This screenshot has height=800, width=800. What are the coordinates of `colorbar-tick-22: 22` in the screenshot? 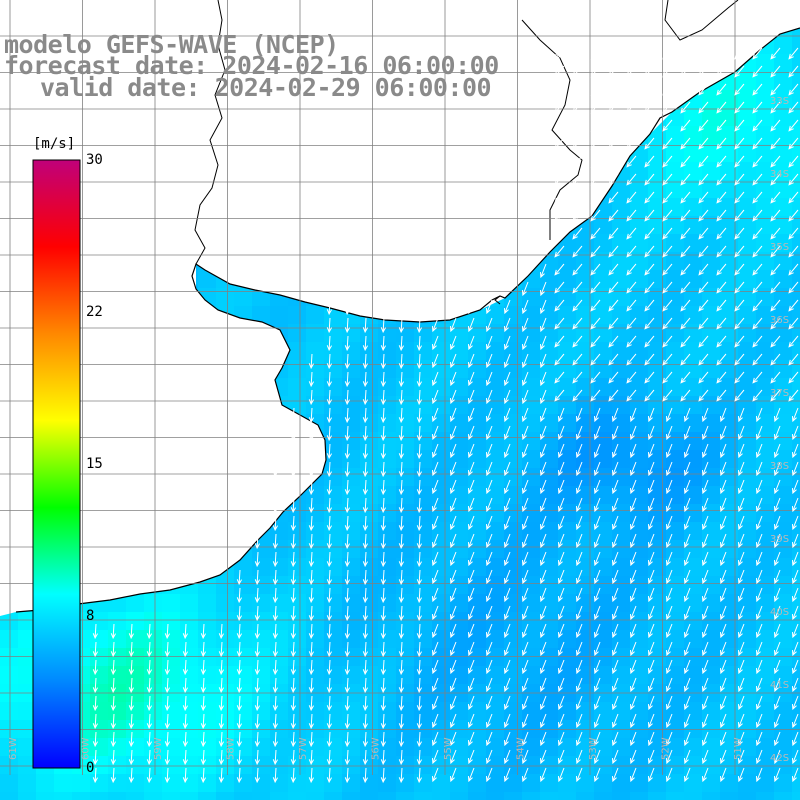 It's located at (94, 312).